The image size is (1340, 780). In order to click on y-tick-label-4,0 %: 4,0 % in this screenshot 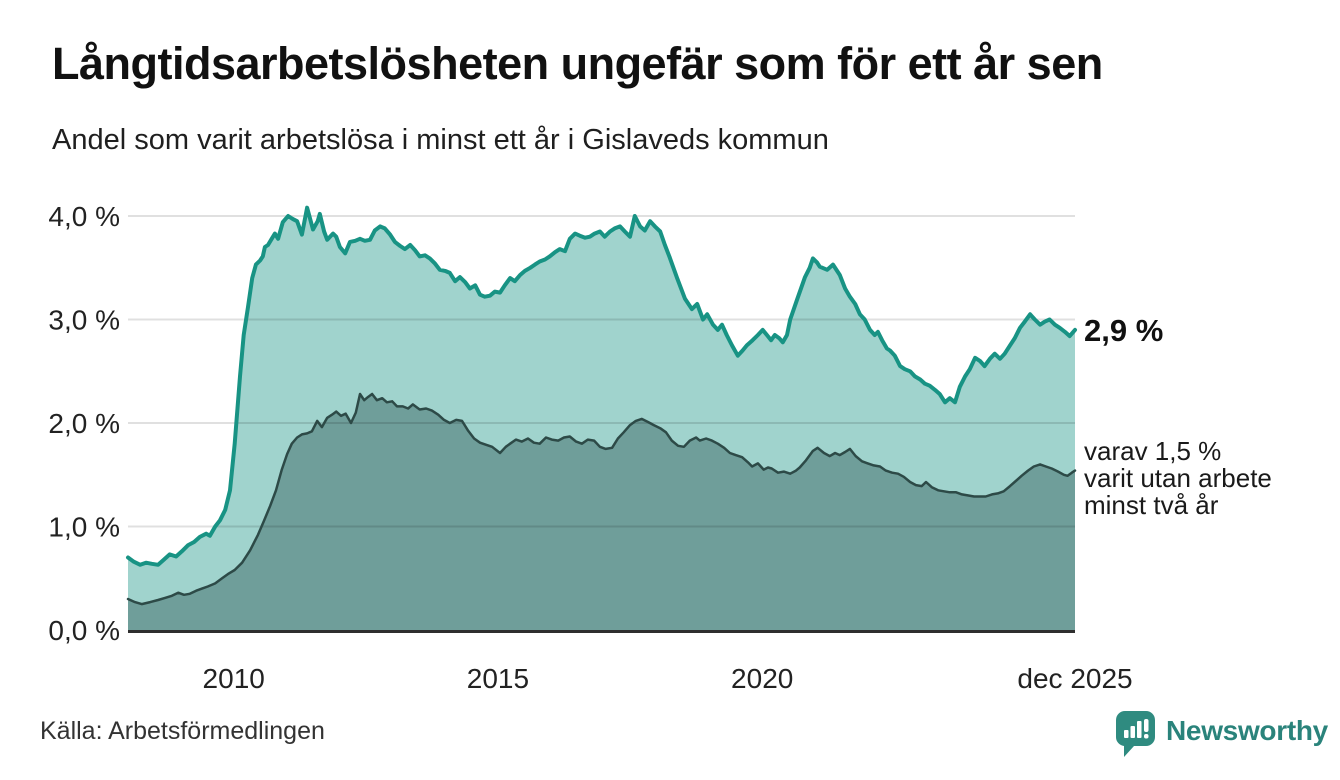, I will do `click(84, 216)`.